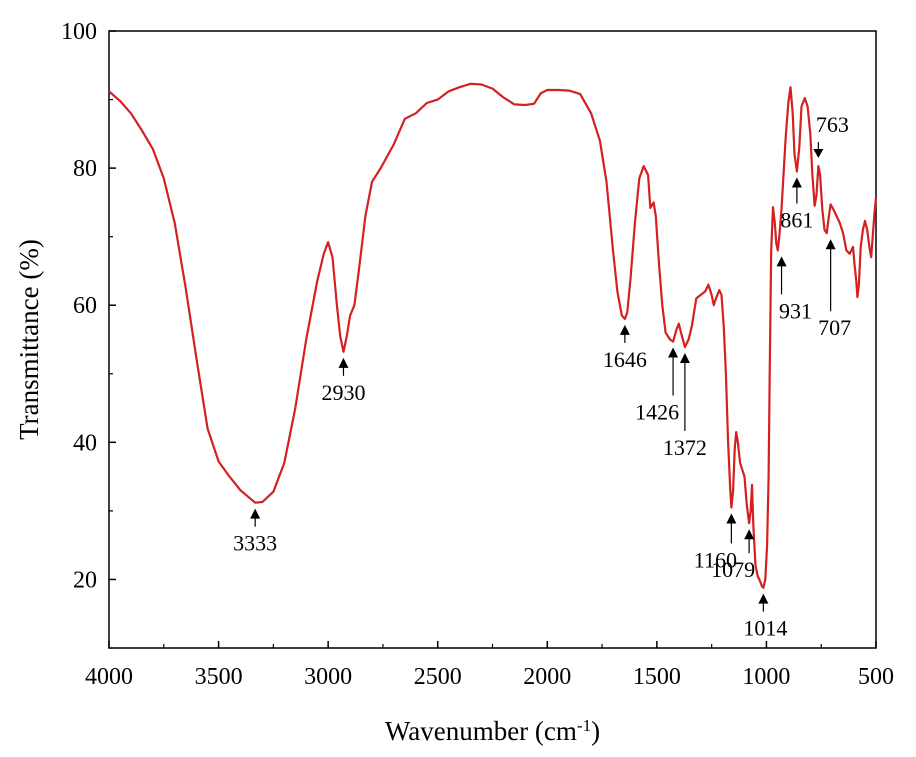 The image size is (916, 757). I want to click on peak-annotation-2930: 2930, so click(343, 381).